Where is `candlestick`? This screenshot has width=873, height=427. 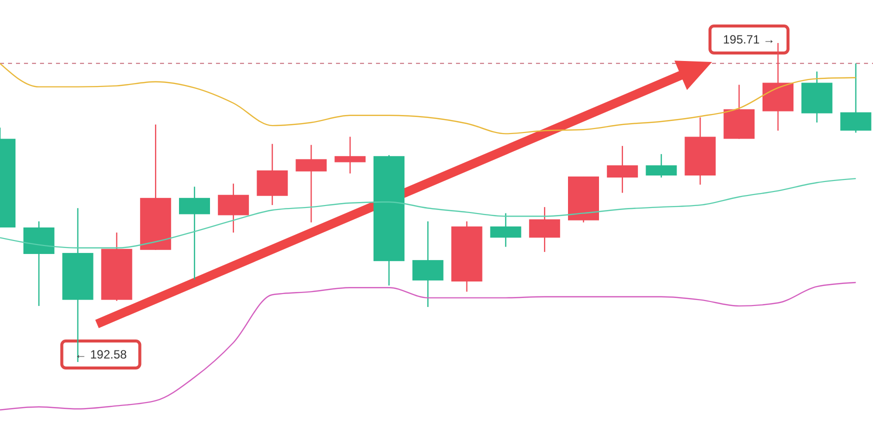 candlestick is located at coordinates (350, 155).